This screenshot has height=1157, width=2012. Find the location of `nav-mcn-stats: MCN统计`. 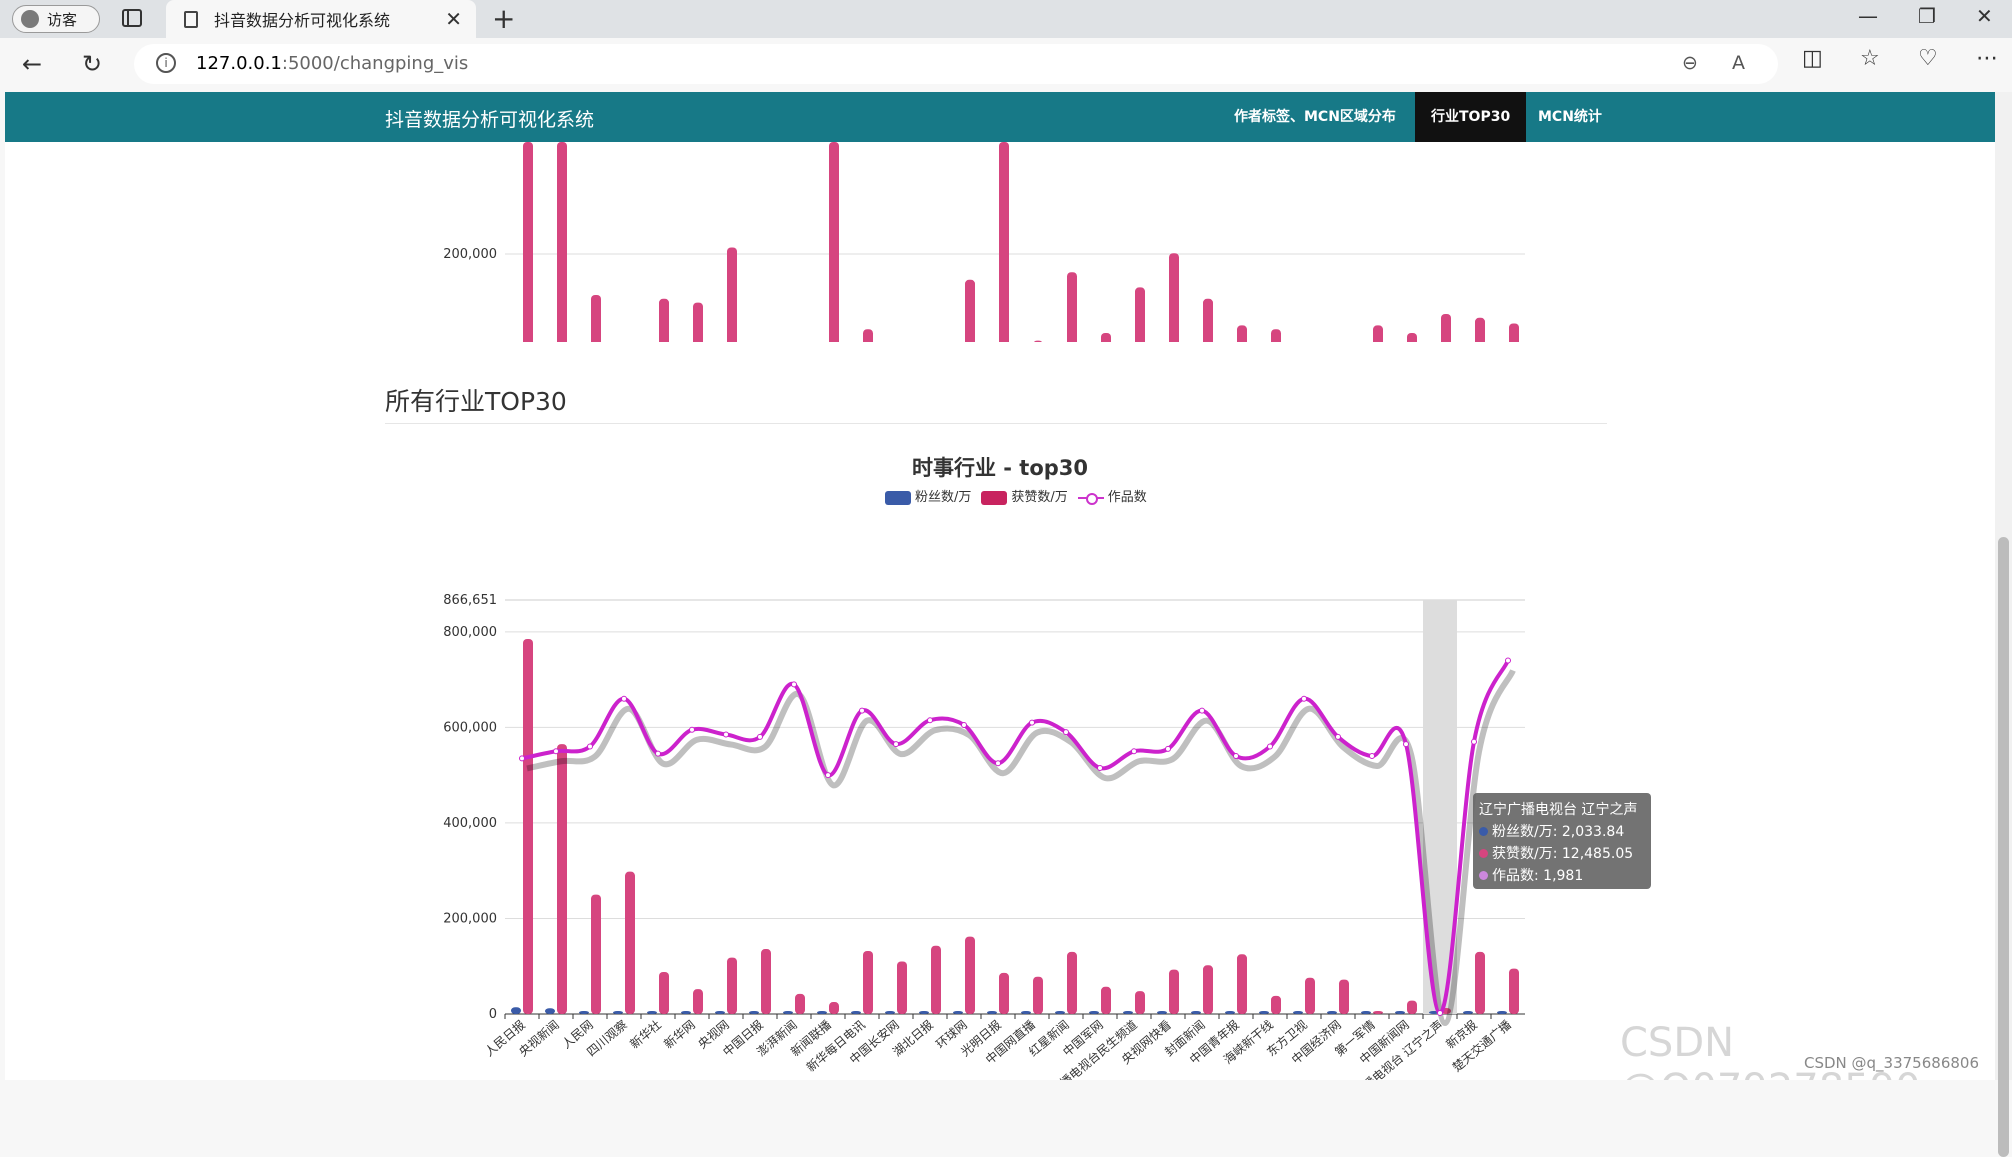

nav-mcn-stats: MCN统计 is located at coordinates (1570, 117).